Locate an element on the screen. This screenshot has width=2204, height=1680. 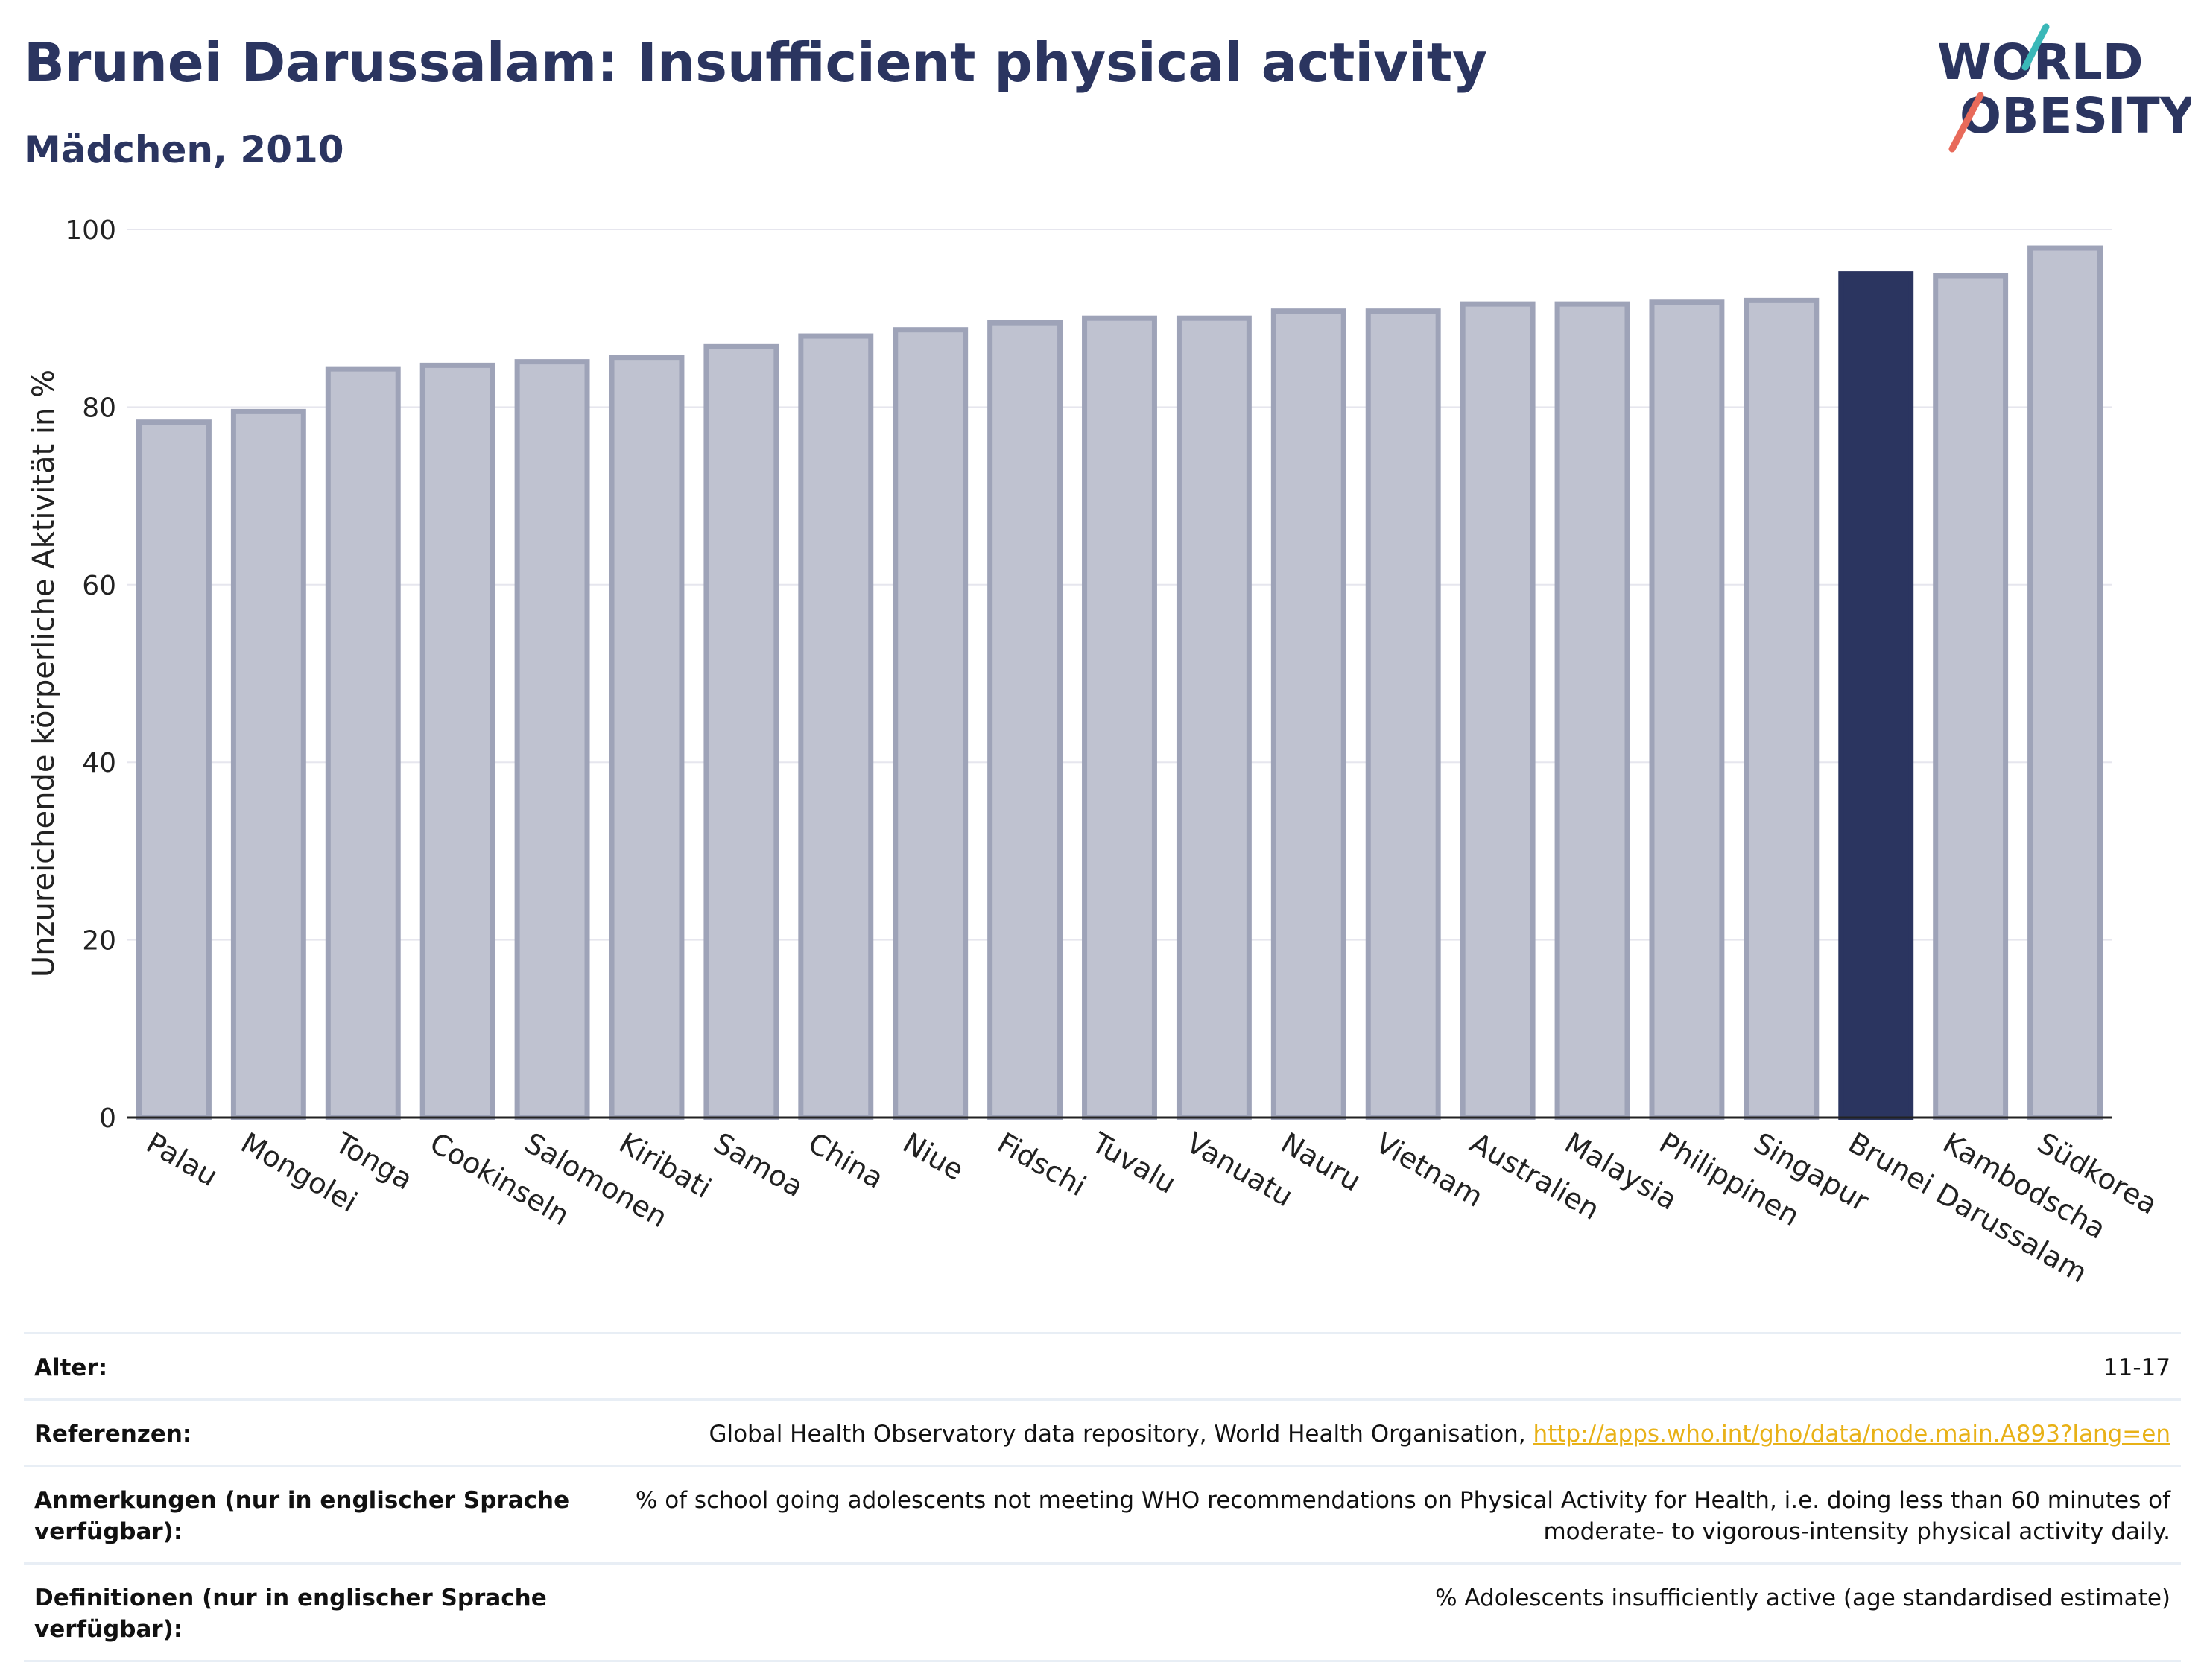
metadata-value: 11-17 is located at coordinates (2136, 1367).